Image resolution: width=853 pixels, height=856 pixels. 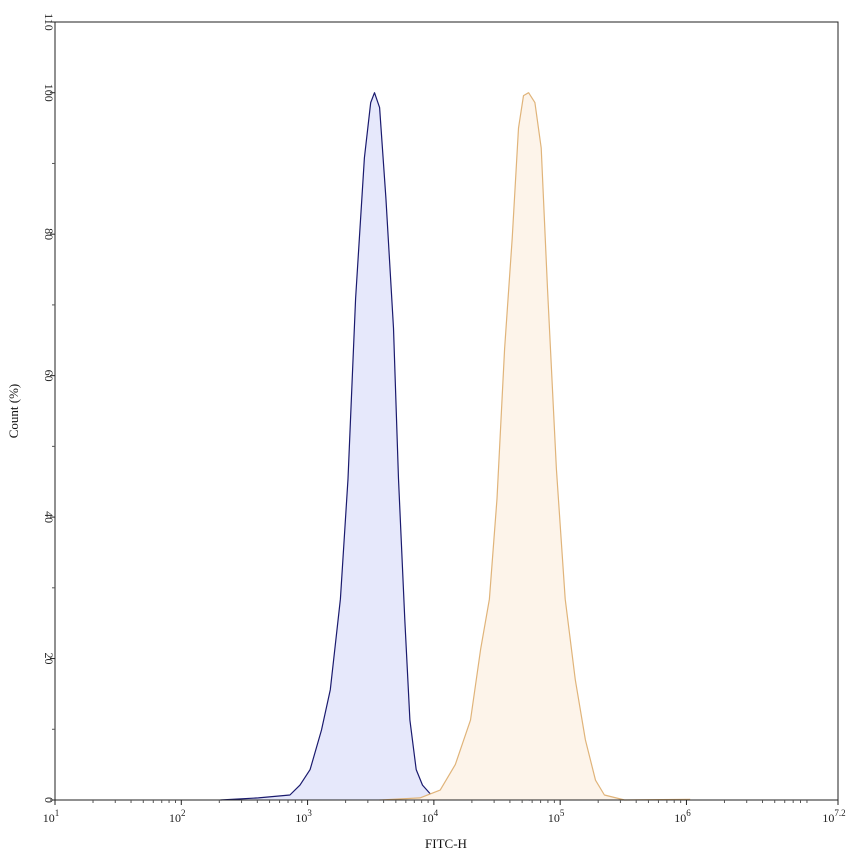 What do you see at coordinates (682, 816) in the screenshot?
I see `x-tick-label: 10⁶` at bounding box center [682, 816].